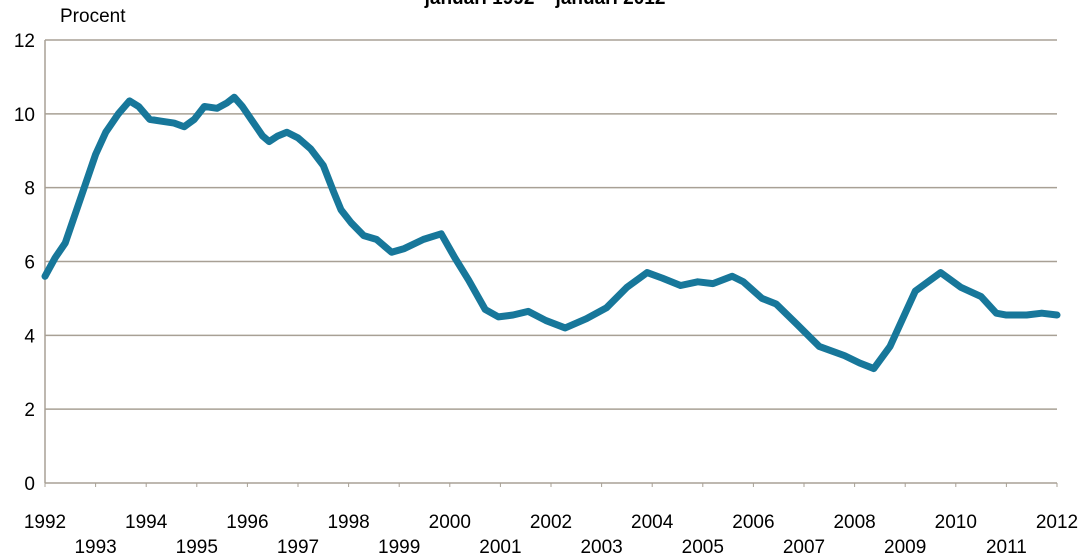  I want to click on y-tick-label: 12, so click(24, 41).